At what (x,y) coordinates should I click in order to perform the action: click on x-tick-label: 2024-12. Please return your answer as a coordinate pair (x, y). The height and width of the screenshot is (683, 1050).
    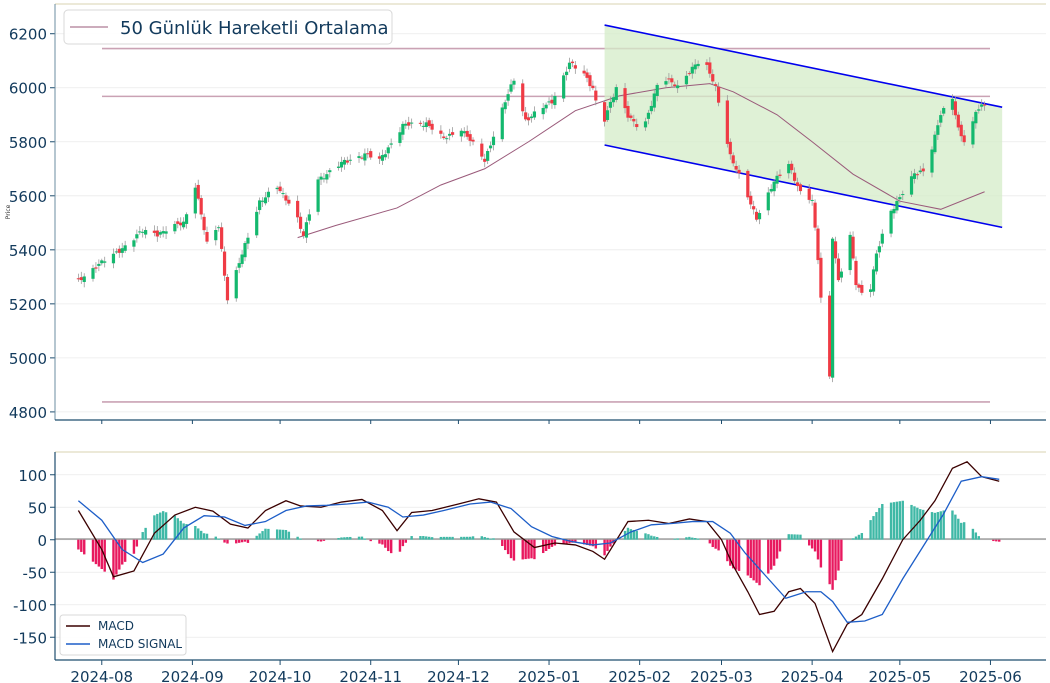
    Looking at the image, I should click on (458, 675).